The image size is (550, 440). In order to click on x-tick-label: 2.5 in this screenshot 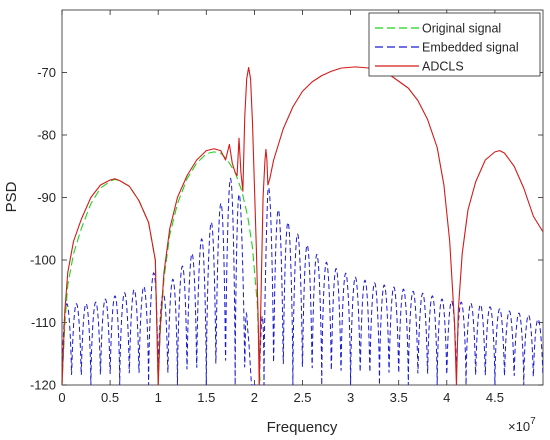, I will do `click(302, 397)`.